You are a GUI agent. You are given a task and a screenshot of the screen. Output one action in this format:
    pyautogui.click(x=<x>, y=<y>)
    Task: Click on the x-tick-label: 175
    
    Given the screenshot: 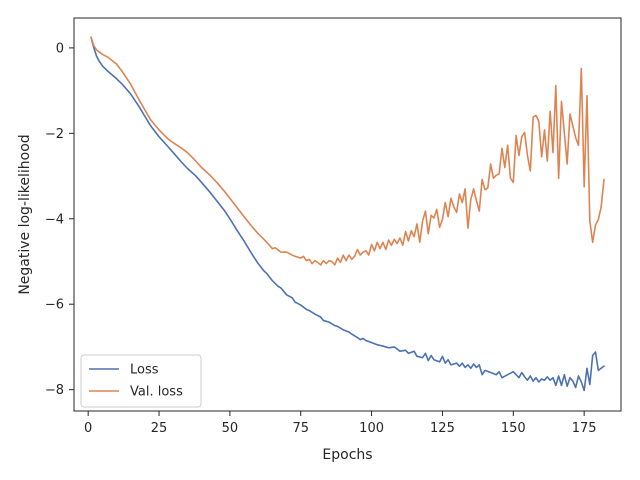 What is the action you would take?
    pyautogui.click(x=584, y=428)
    